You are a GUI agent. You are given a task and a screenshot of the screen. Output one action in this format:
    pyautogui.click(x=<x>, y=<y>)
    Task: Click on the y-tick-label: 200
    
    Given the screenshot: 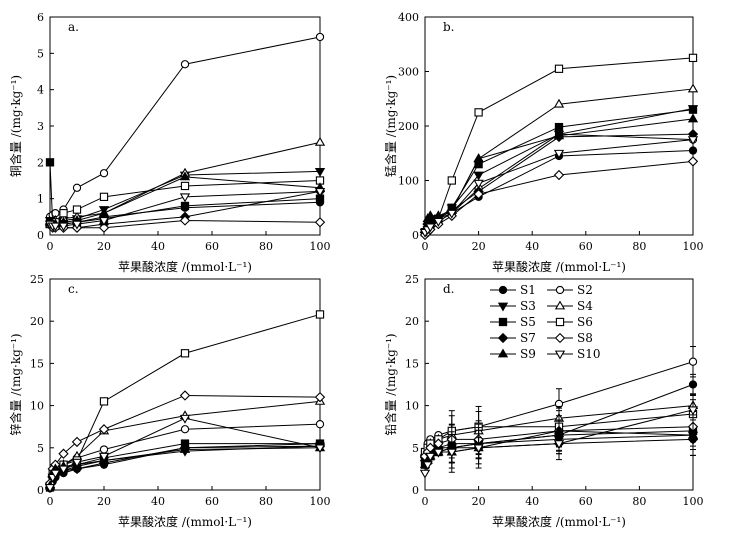 What is the action you would take?
    pyautogui.click(x=408, y=126)
    